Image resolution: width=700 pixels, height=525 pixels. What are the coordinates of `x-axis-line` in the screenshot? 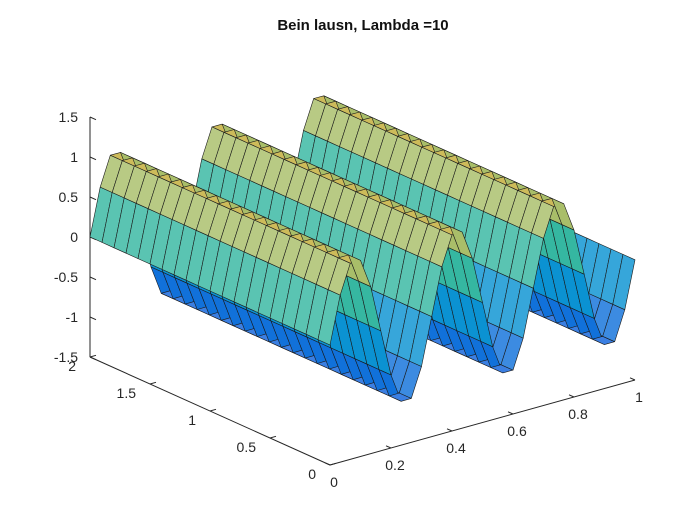 It's located at (482, 422).